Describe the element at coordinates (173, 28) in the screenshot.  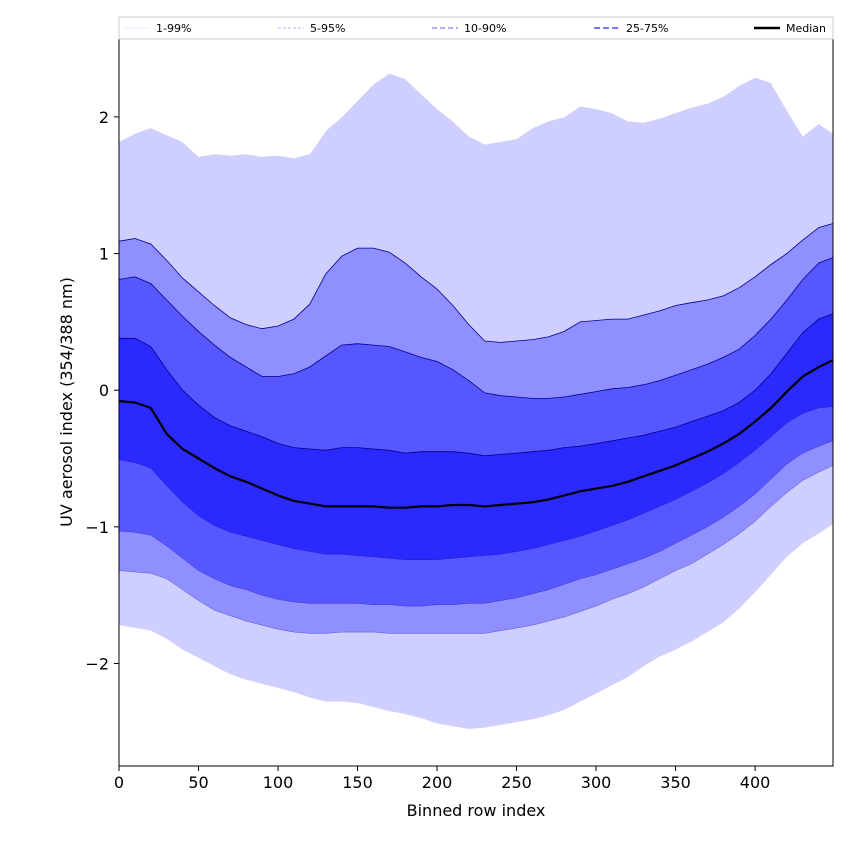
I see `legend-label: 1-99%` at that location.